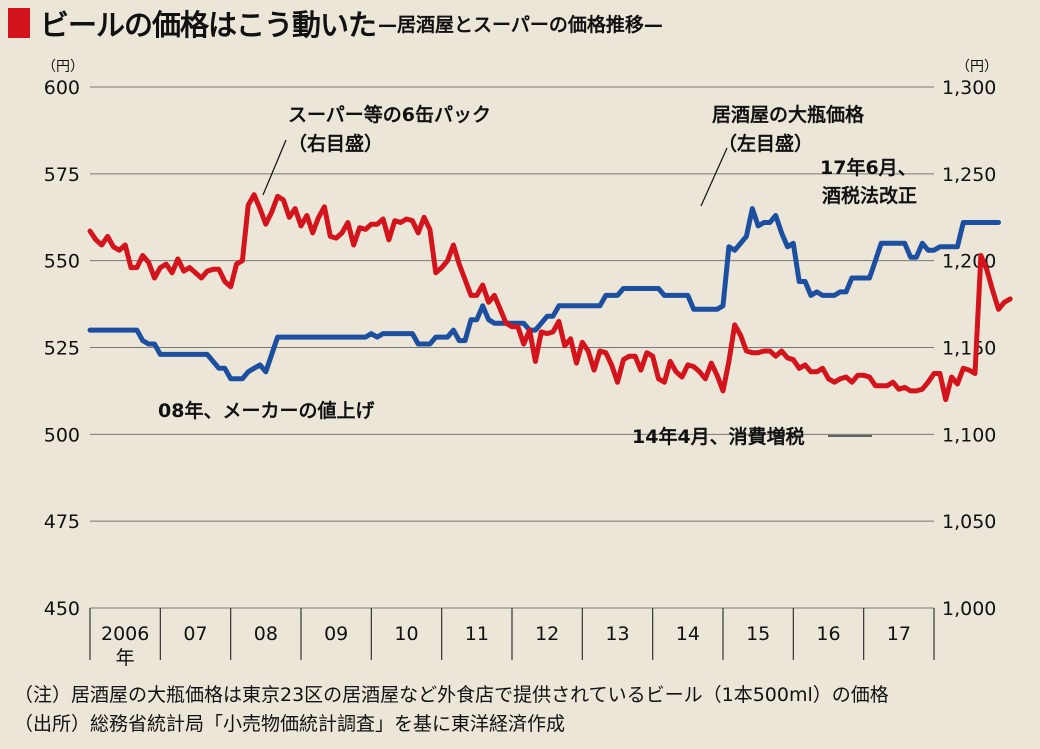 The height and width of the screenshot is (749, 1040). I want to click on left-tick-label: 475, so click(62, 522).